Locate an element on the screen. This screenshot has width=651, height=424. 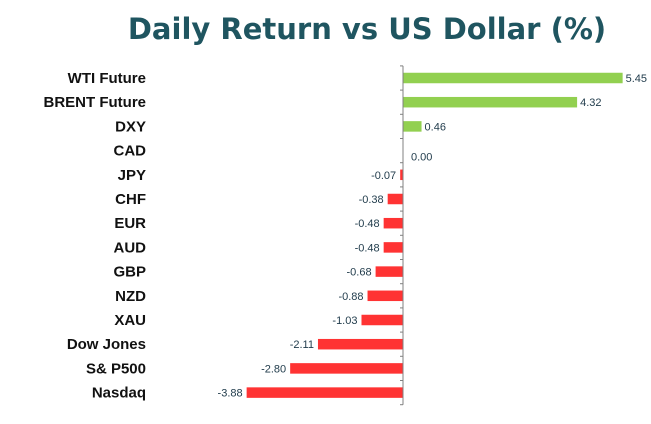
data-label: -2.11 is located at coordinates (302, 345).